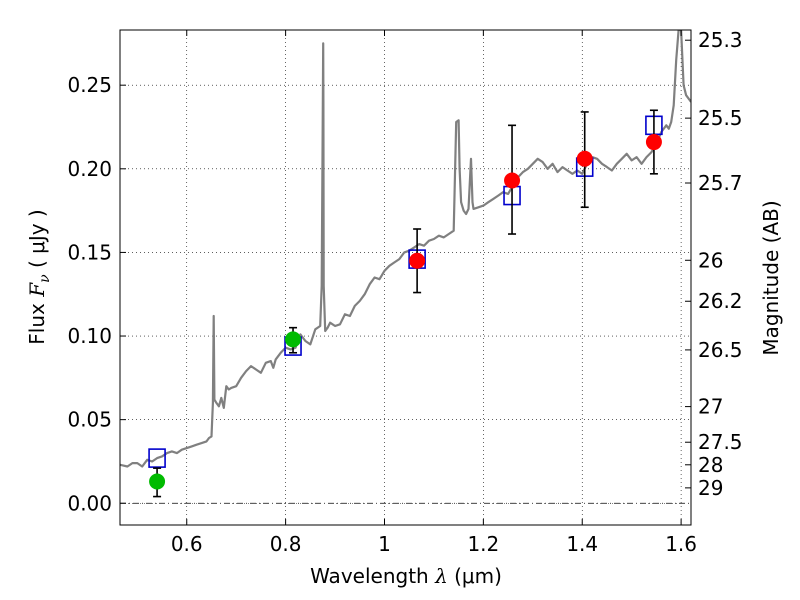 This screenshot has height=600, width=800. I want to click on magnitude-axis-title: Magnitude (AB), so click(771, 277).